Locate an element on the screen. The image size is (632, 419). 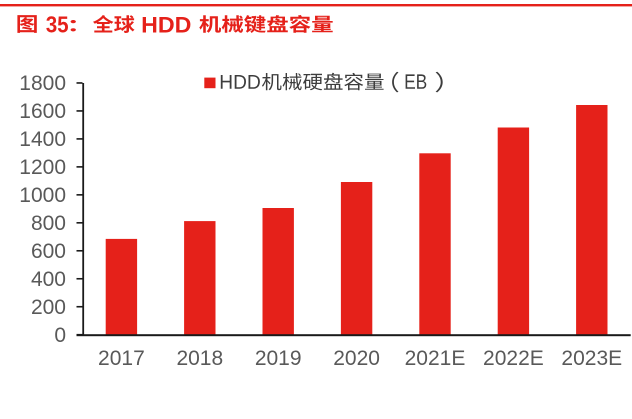
svg-text: 2017 is located at coordinates (121, 358).